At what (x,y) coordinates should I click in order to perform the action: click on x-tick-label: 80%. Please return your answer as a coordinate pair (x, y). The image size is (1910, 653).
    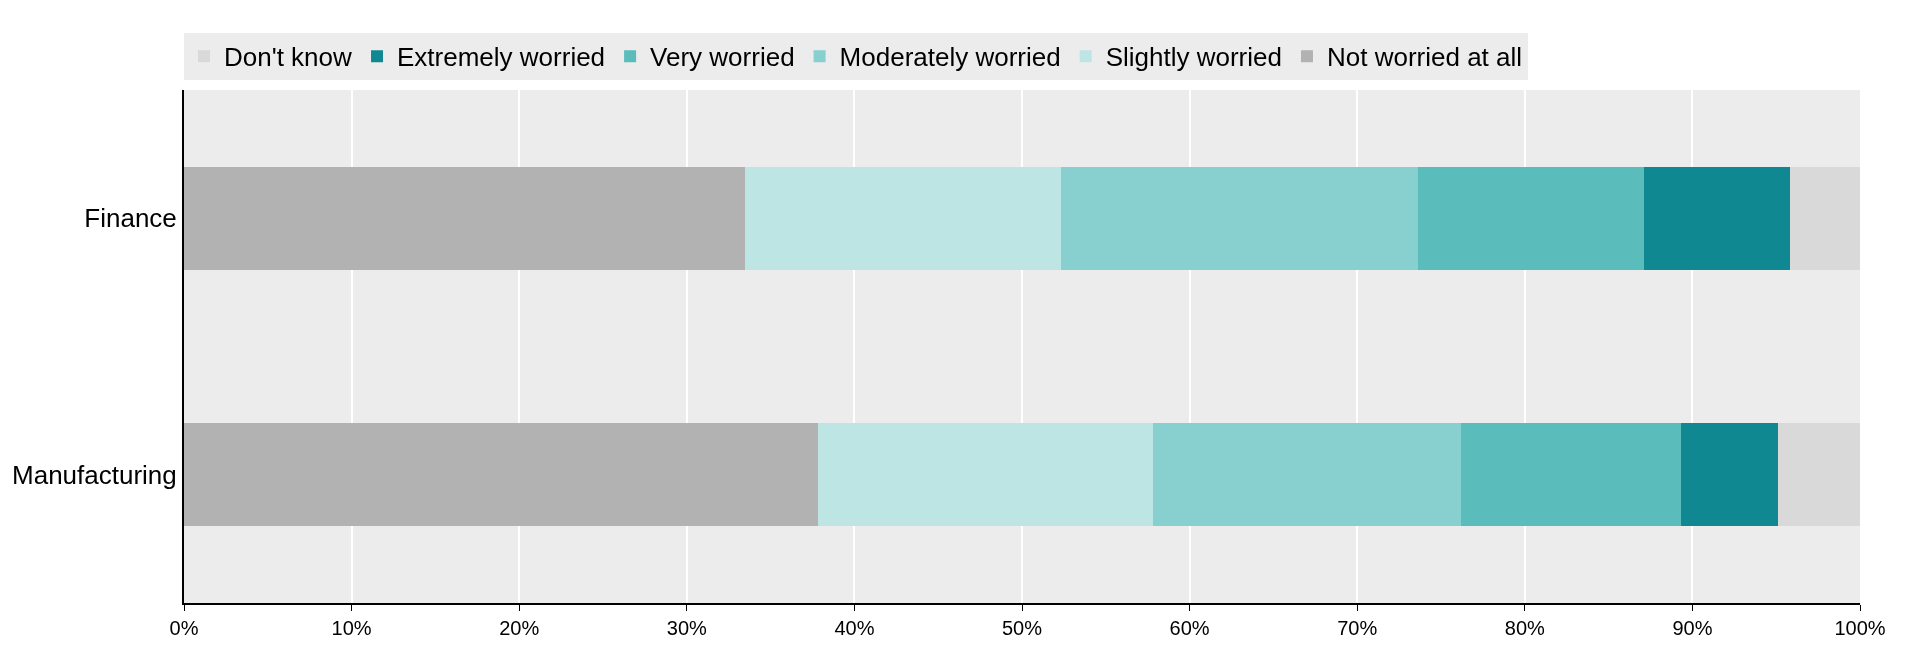
    Looking at the image, I should click on (1525, 628).